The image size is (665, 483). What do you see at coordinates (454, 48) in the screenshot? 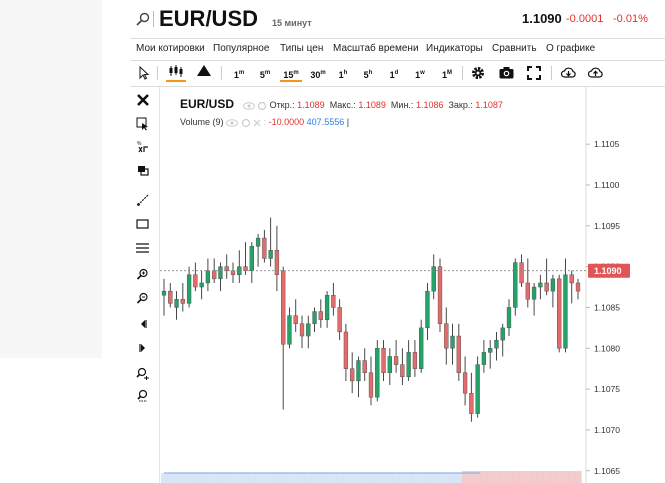
I see `menu-indicators: Индикаторы` at bounding box center [454, 48].